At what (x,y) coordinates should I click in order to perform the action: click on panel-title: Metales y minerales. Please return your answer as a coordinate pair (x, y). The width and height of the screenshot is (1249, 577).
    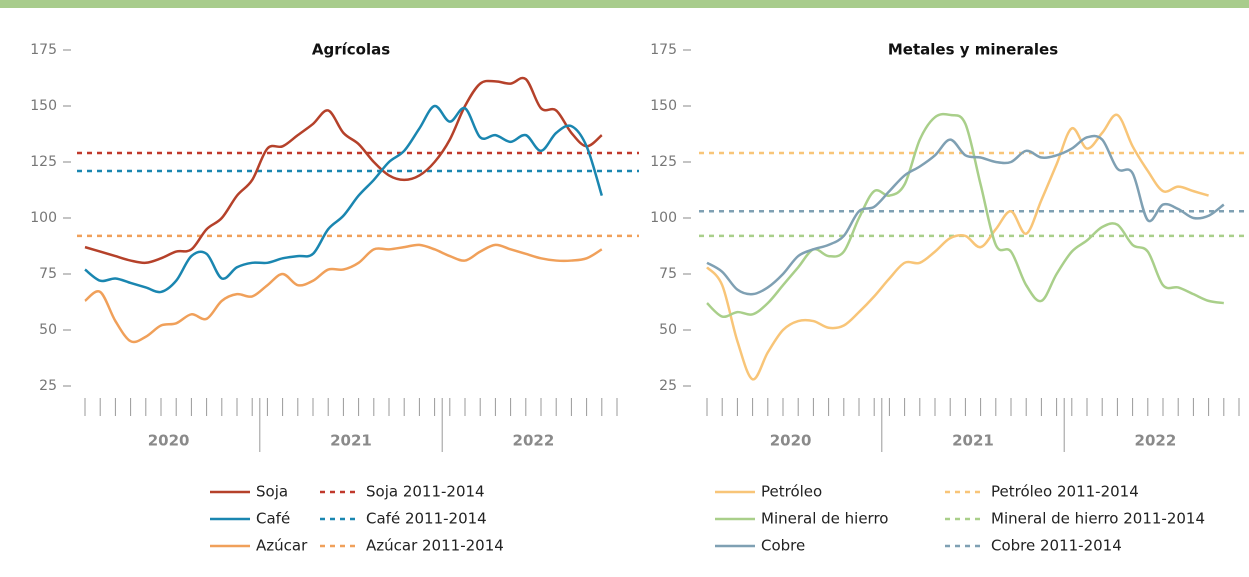
    Looking at the image, I should click on (973, 50).